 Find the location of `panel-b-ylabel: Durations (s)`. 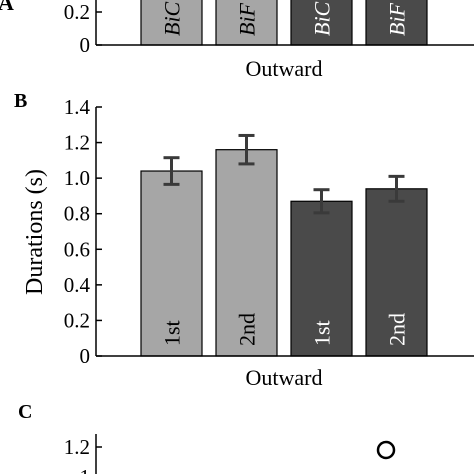

panel-b-ylabel: Durations (s) is located at coordinates (35, 232).